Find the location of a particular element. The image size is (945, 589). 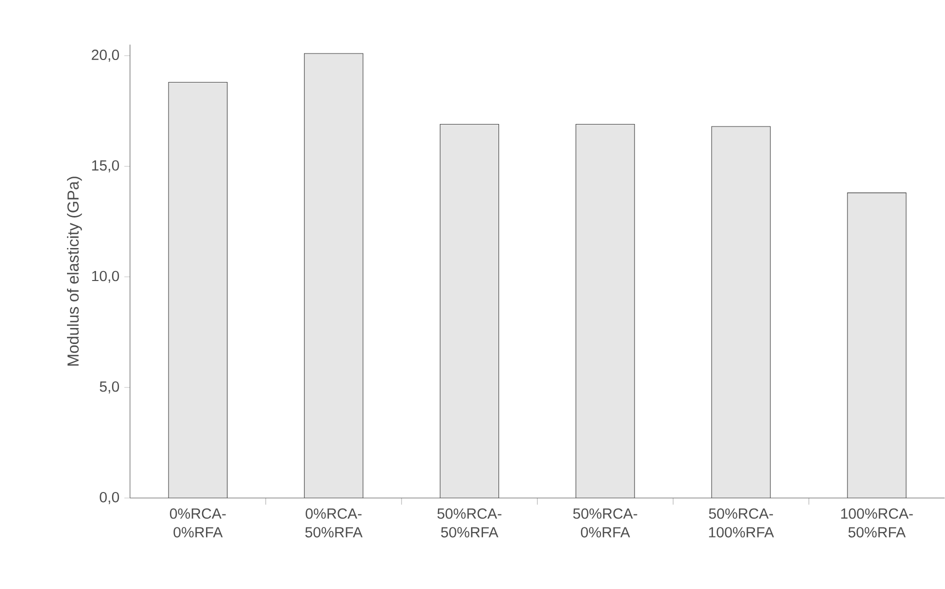

x-tick-label: 50%RCA- 0%RFA is located at coordinates (605, 523).